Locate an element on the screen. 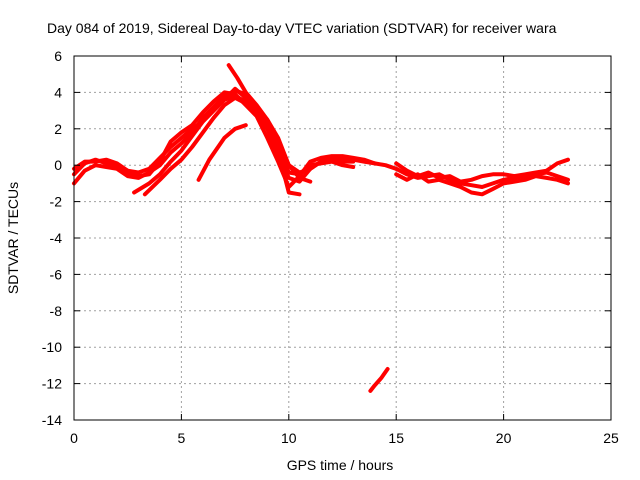  y-tick-label: -10 is located at coordinates (52, 347).